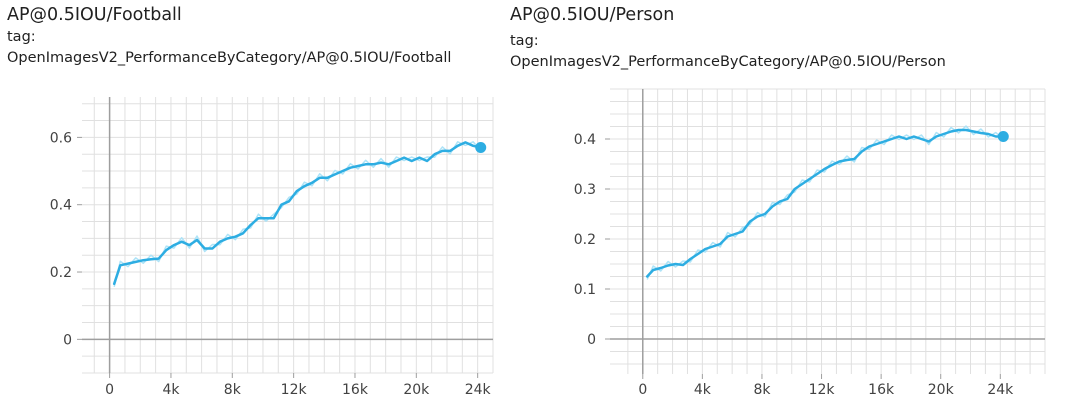 The image size is (1066, 418). What do you see at coordinates (585, 190) in the screenshot?
I see `y-tick-label: 0.3` at bounding box center [585, 190].